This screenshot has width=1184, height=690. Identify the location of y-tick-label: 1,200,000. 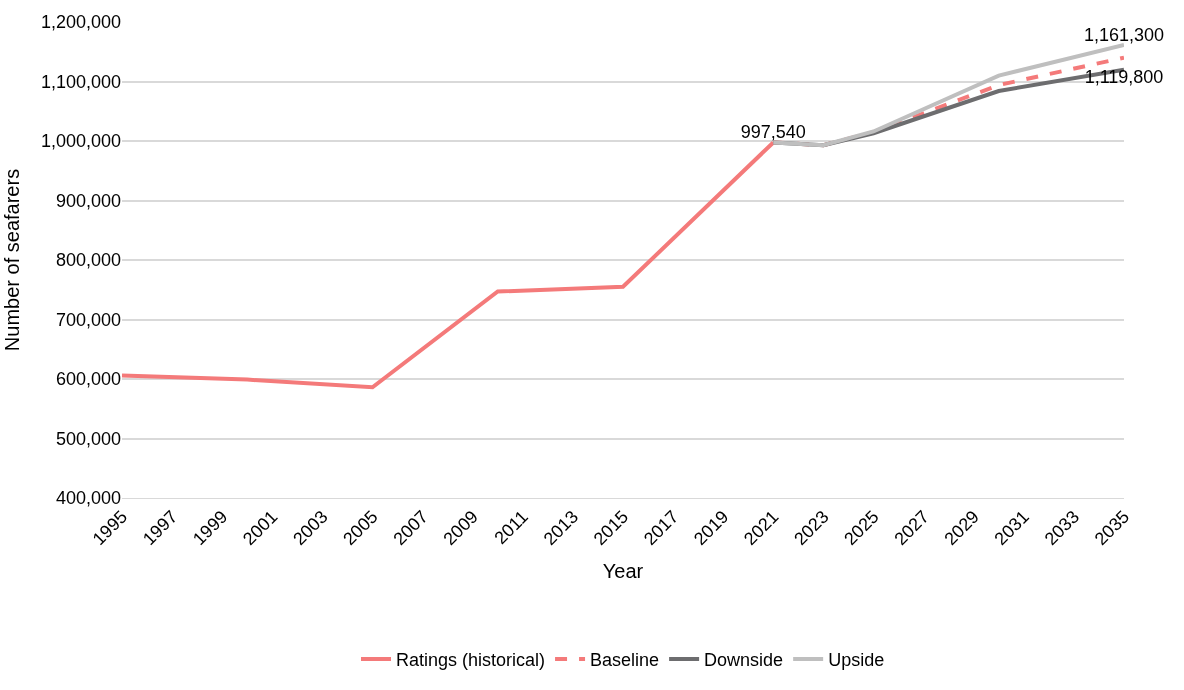
(80, 22).